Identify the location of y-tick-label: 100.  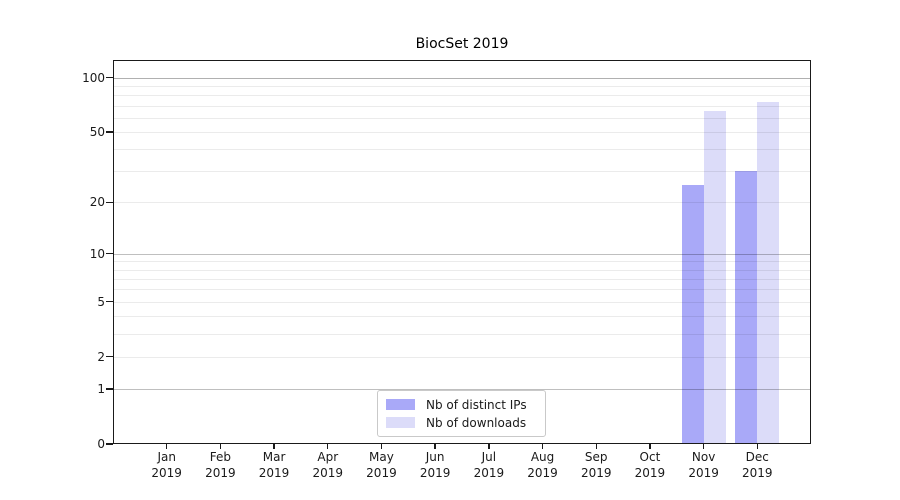
(93, 77).